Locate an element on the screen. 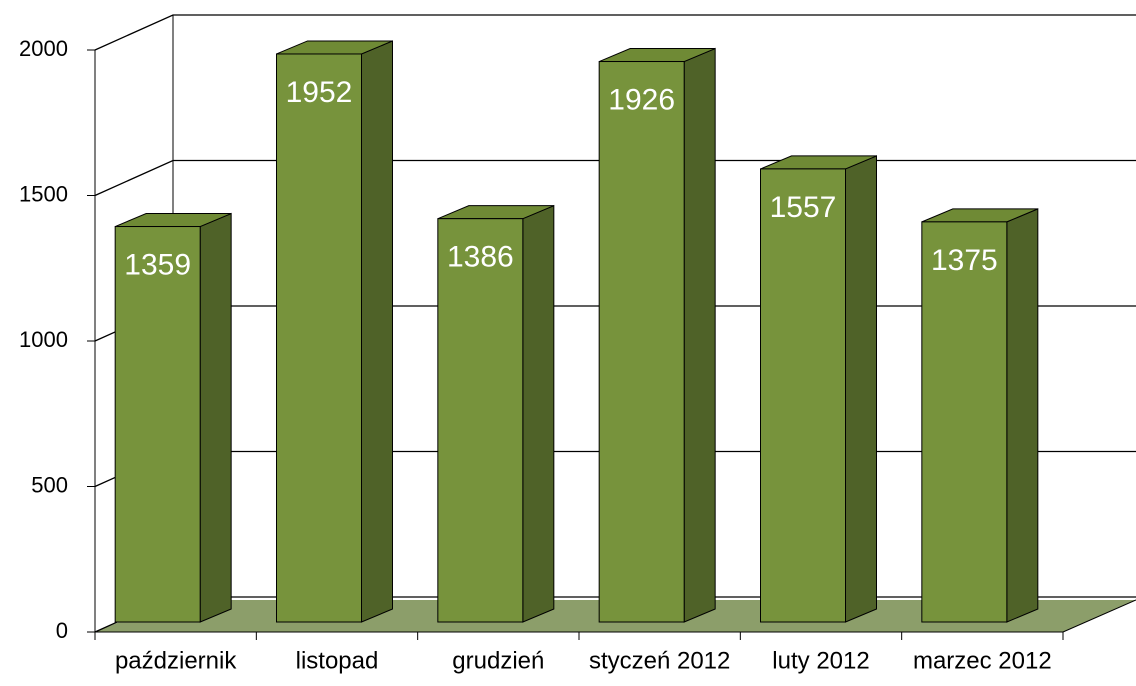 This screenshot has width=1136, height=686. y-tick-label: 0 is located at coordinates (62, 630).